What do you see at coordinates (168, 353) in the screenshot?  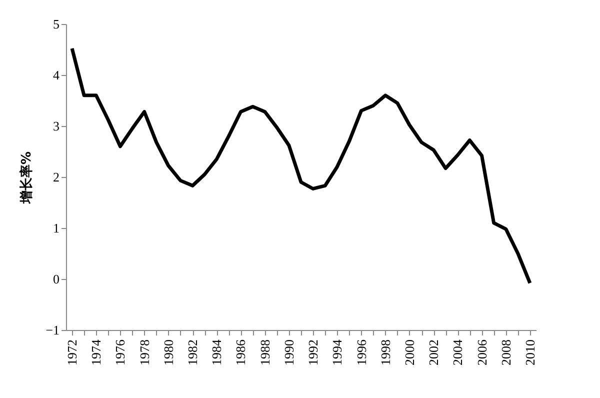 I see `x-tick-label: 1980` at bounding box center [168, 353].